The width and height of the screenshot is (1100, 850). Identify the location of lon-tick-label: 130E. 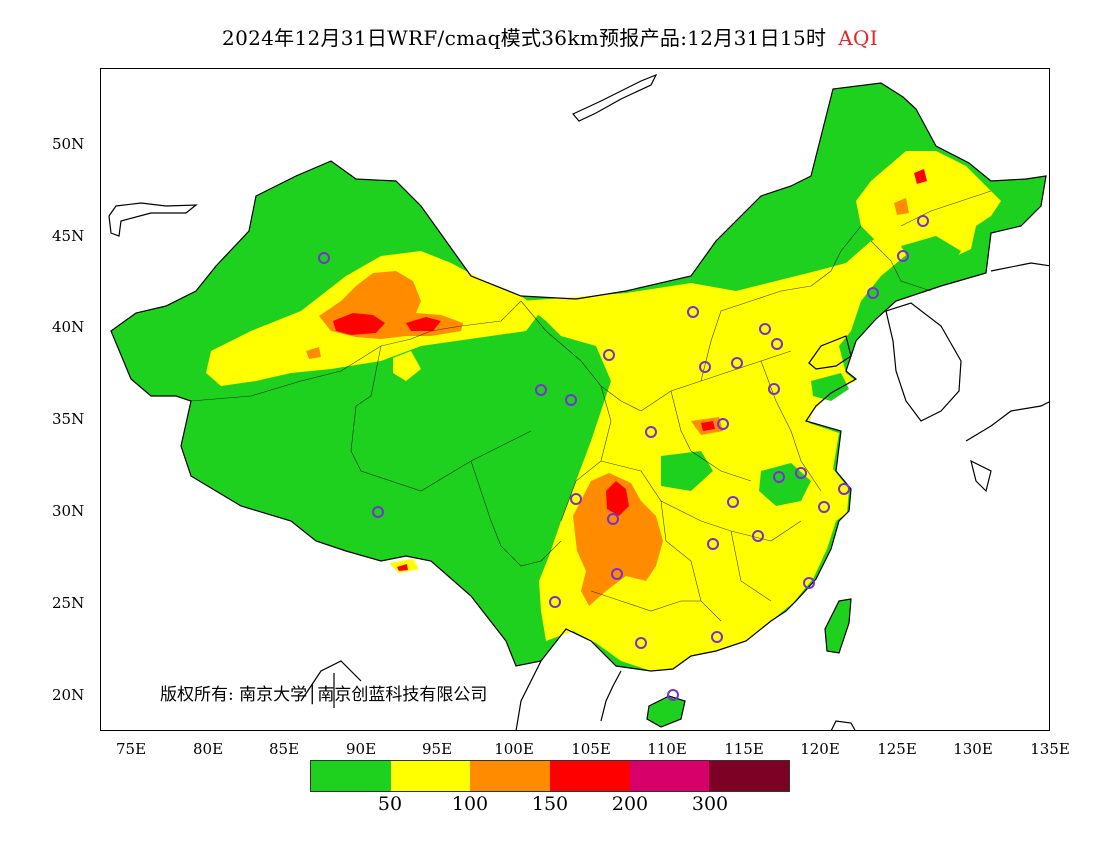
(973, 749).